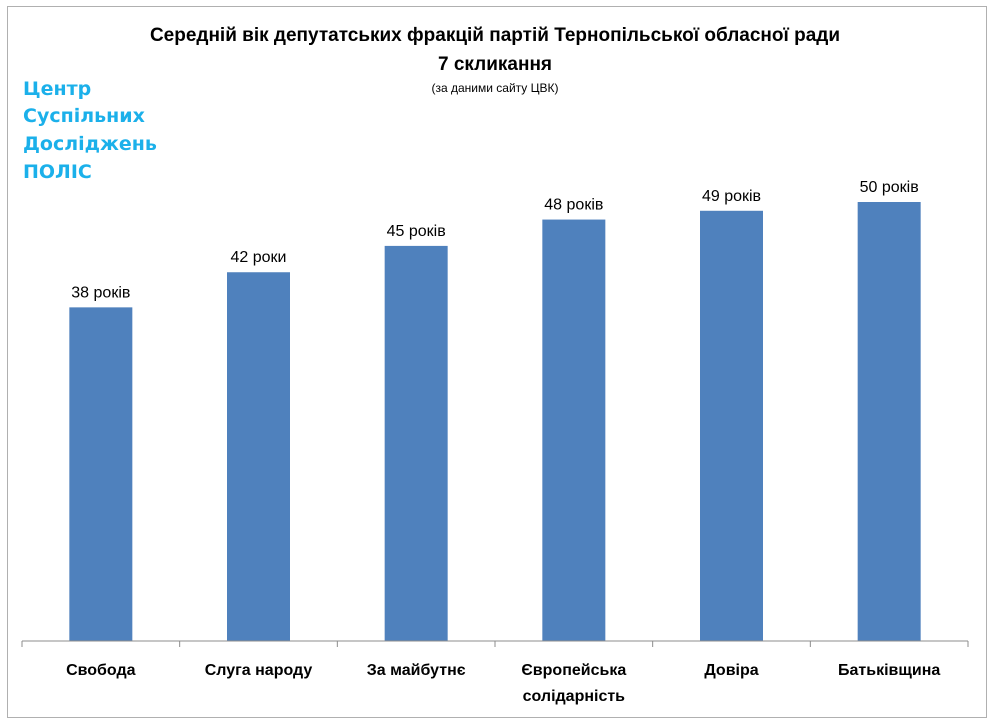 Image resolution: width=998 pixels, height=728 pixels. What do you see at coordinates (101, 670) in the screenshot?
I see `category-label-0: Свобода` at bounding box center [101, 670].